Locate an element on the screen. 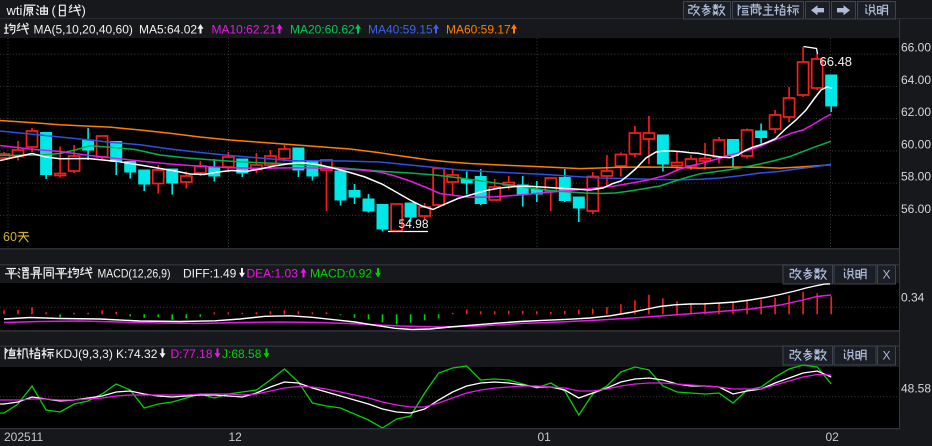 This screenshot has width=932, height=446. svg-text: J:68.58 is located at coordinates (242, 354).